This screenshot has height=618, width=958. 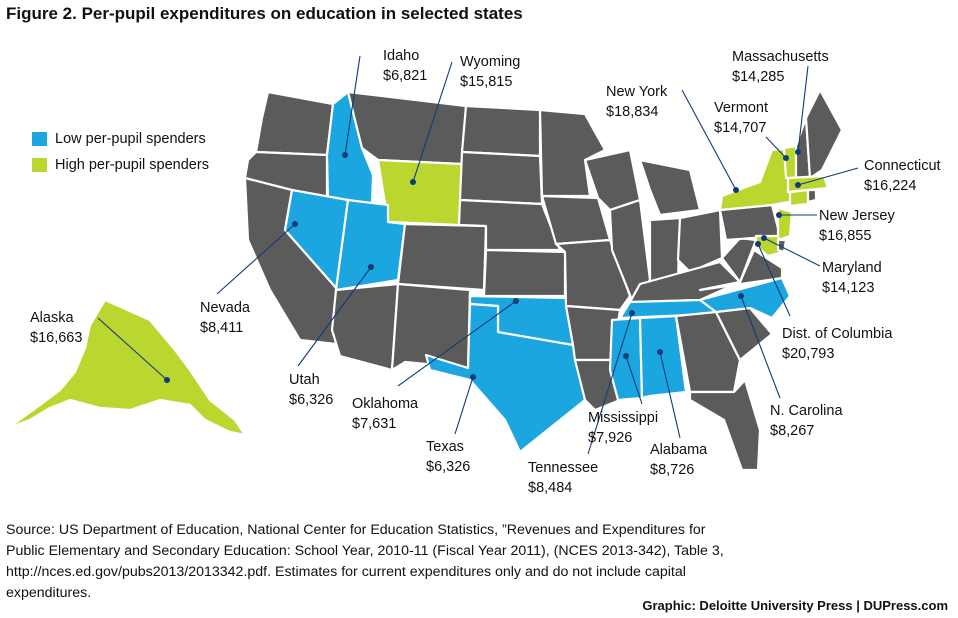 What do you see at coordinates (725, 425) in the screenshot?
I see `state-florida` at bounding box center [725, 425].